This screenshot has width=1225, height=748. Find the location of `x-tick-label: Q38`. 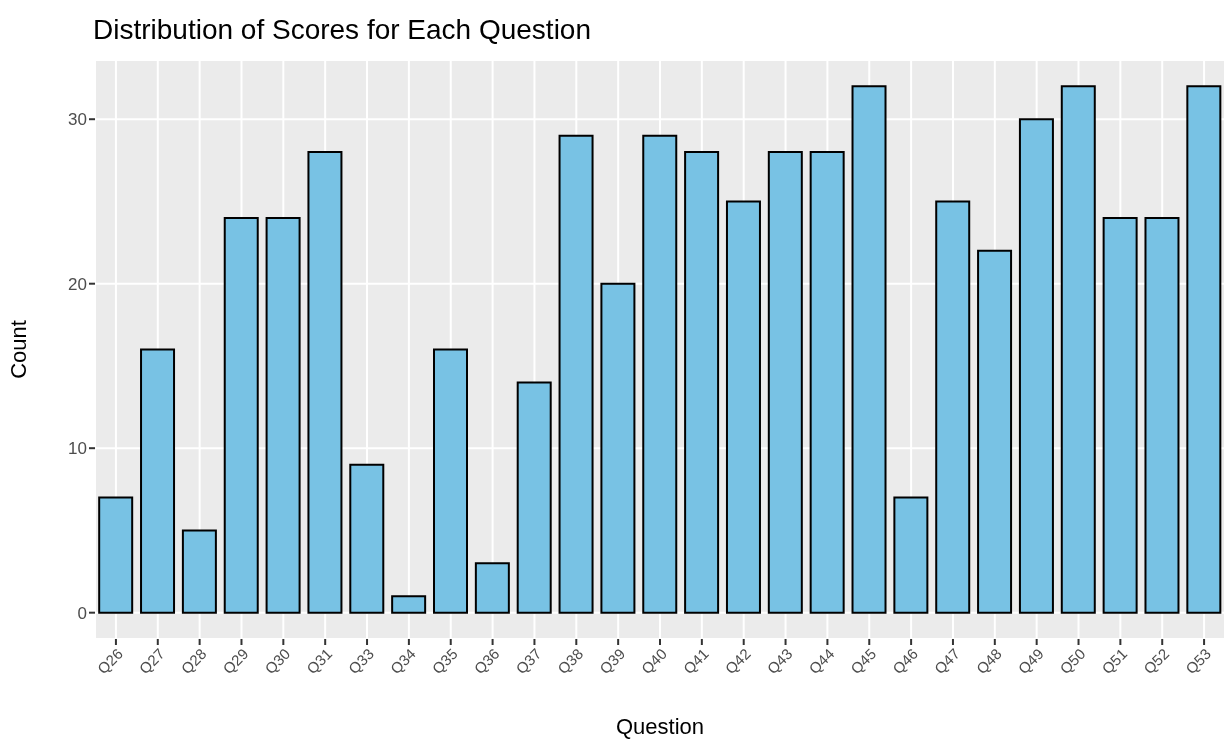

x-tick-label: Q38 is located at coordinates (570, 661).